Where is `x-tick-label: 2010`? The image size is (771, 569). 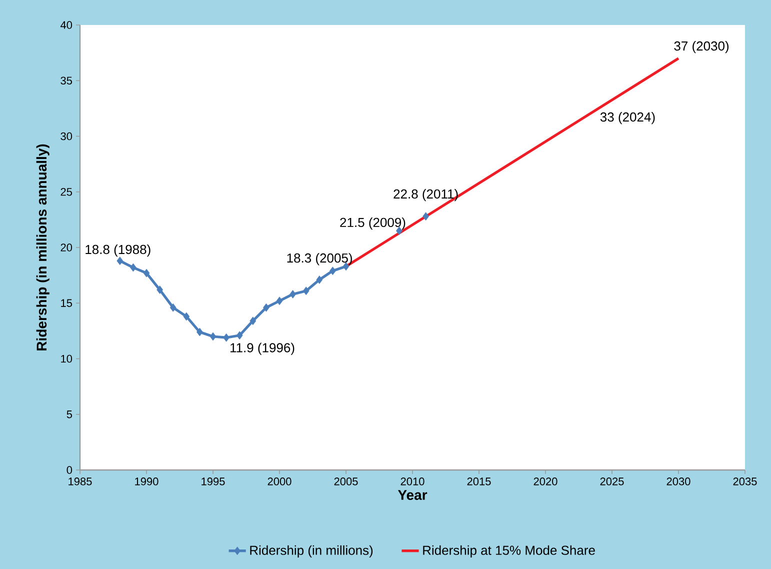 x-tick-label: 2010 is located at coordinates (412, 482).